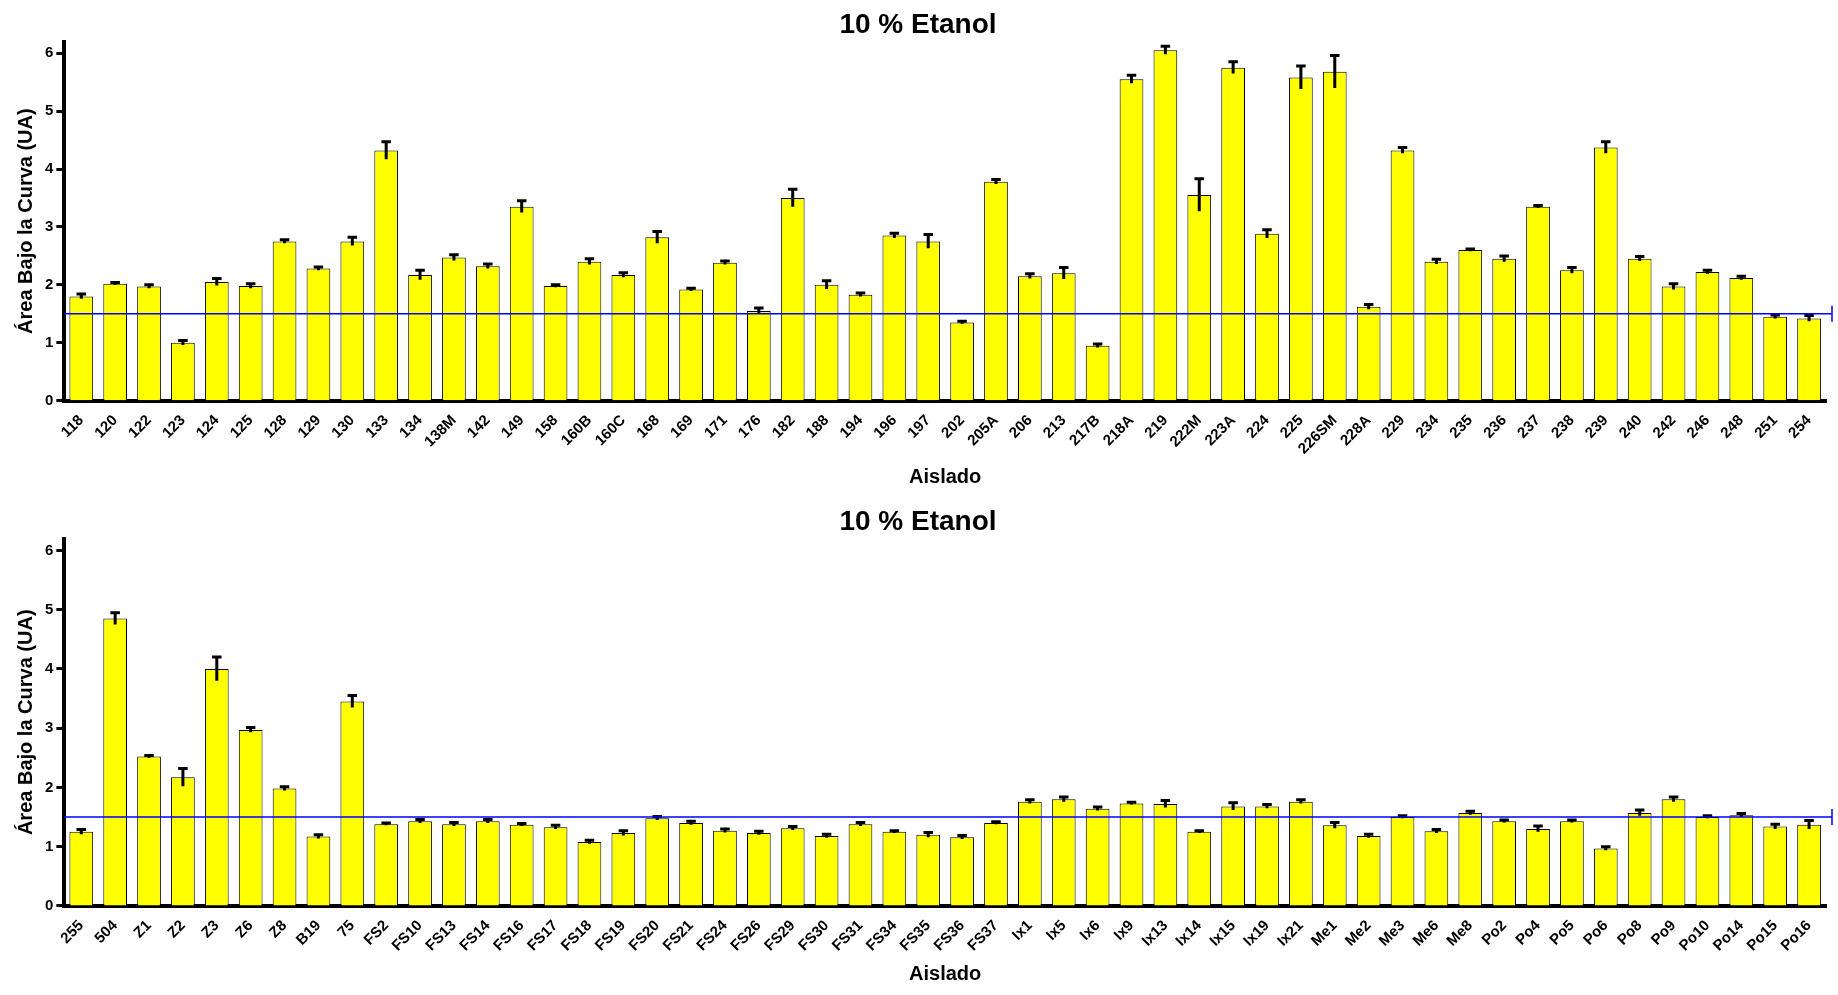 The image size is (1838, 995). I want to click on x-tick-label: 504, so click(105, 931).